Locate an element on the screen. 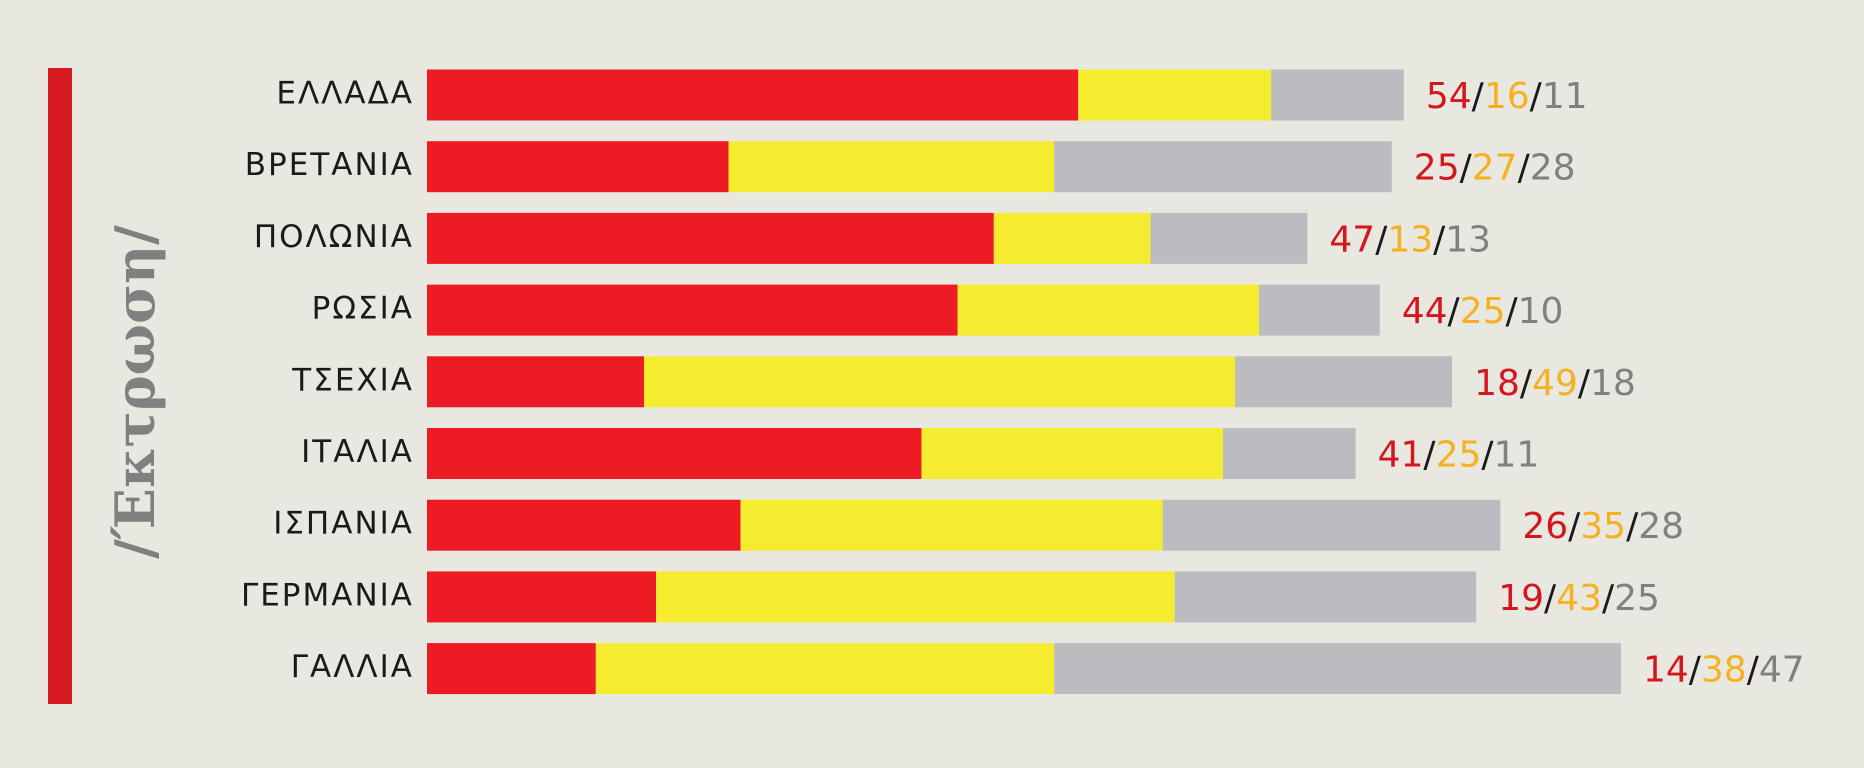 This screenshot has width=1864, height=768. category-label: ΙΣΠΑΝΙΑ is located at coordinates (343, 524).